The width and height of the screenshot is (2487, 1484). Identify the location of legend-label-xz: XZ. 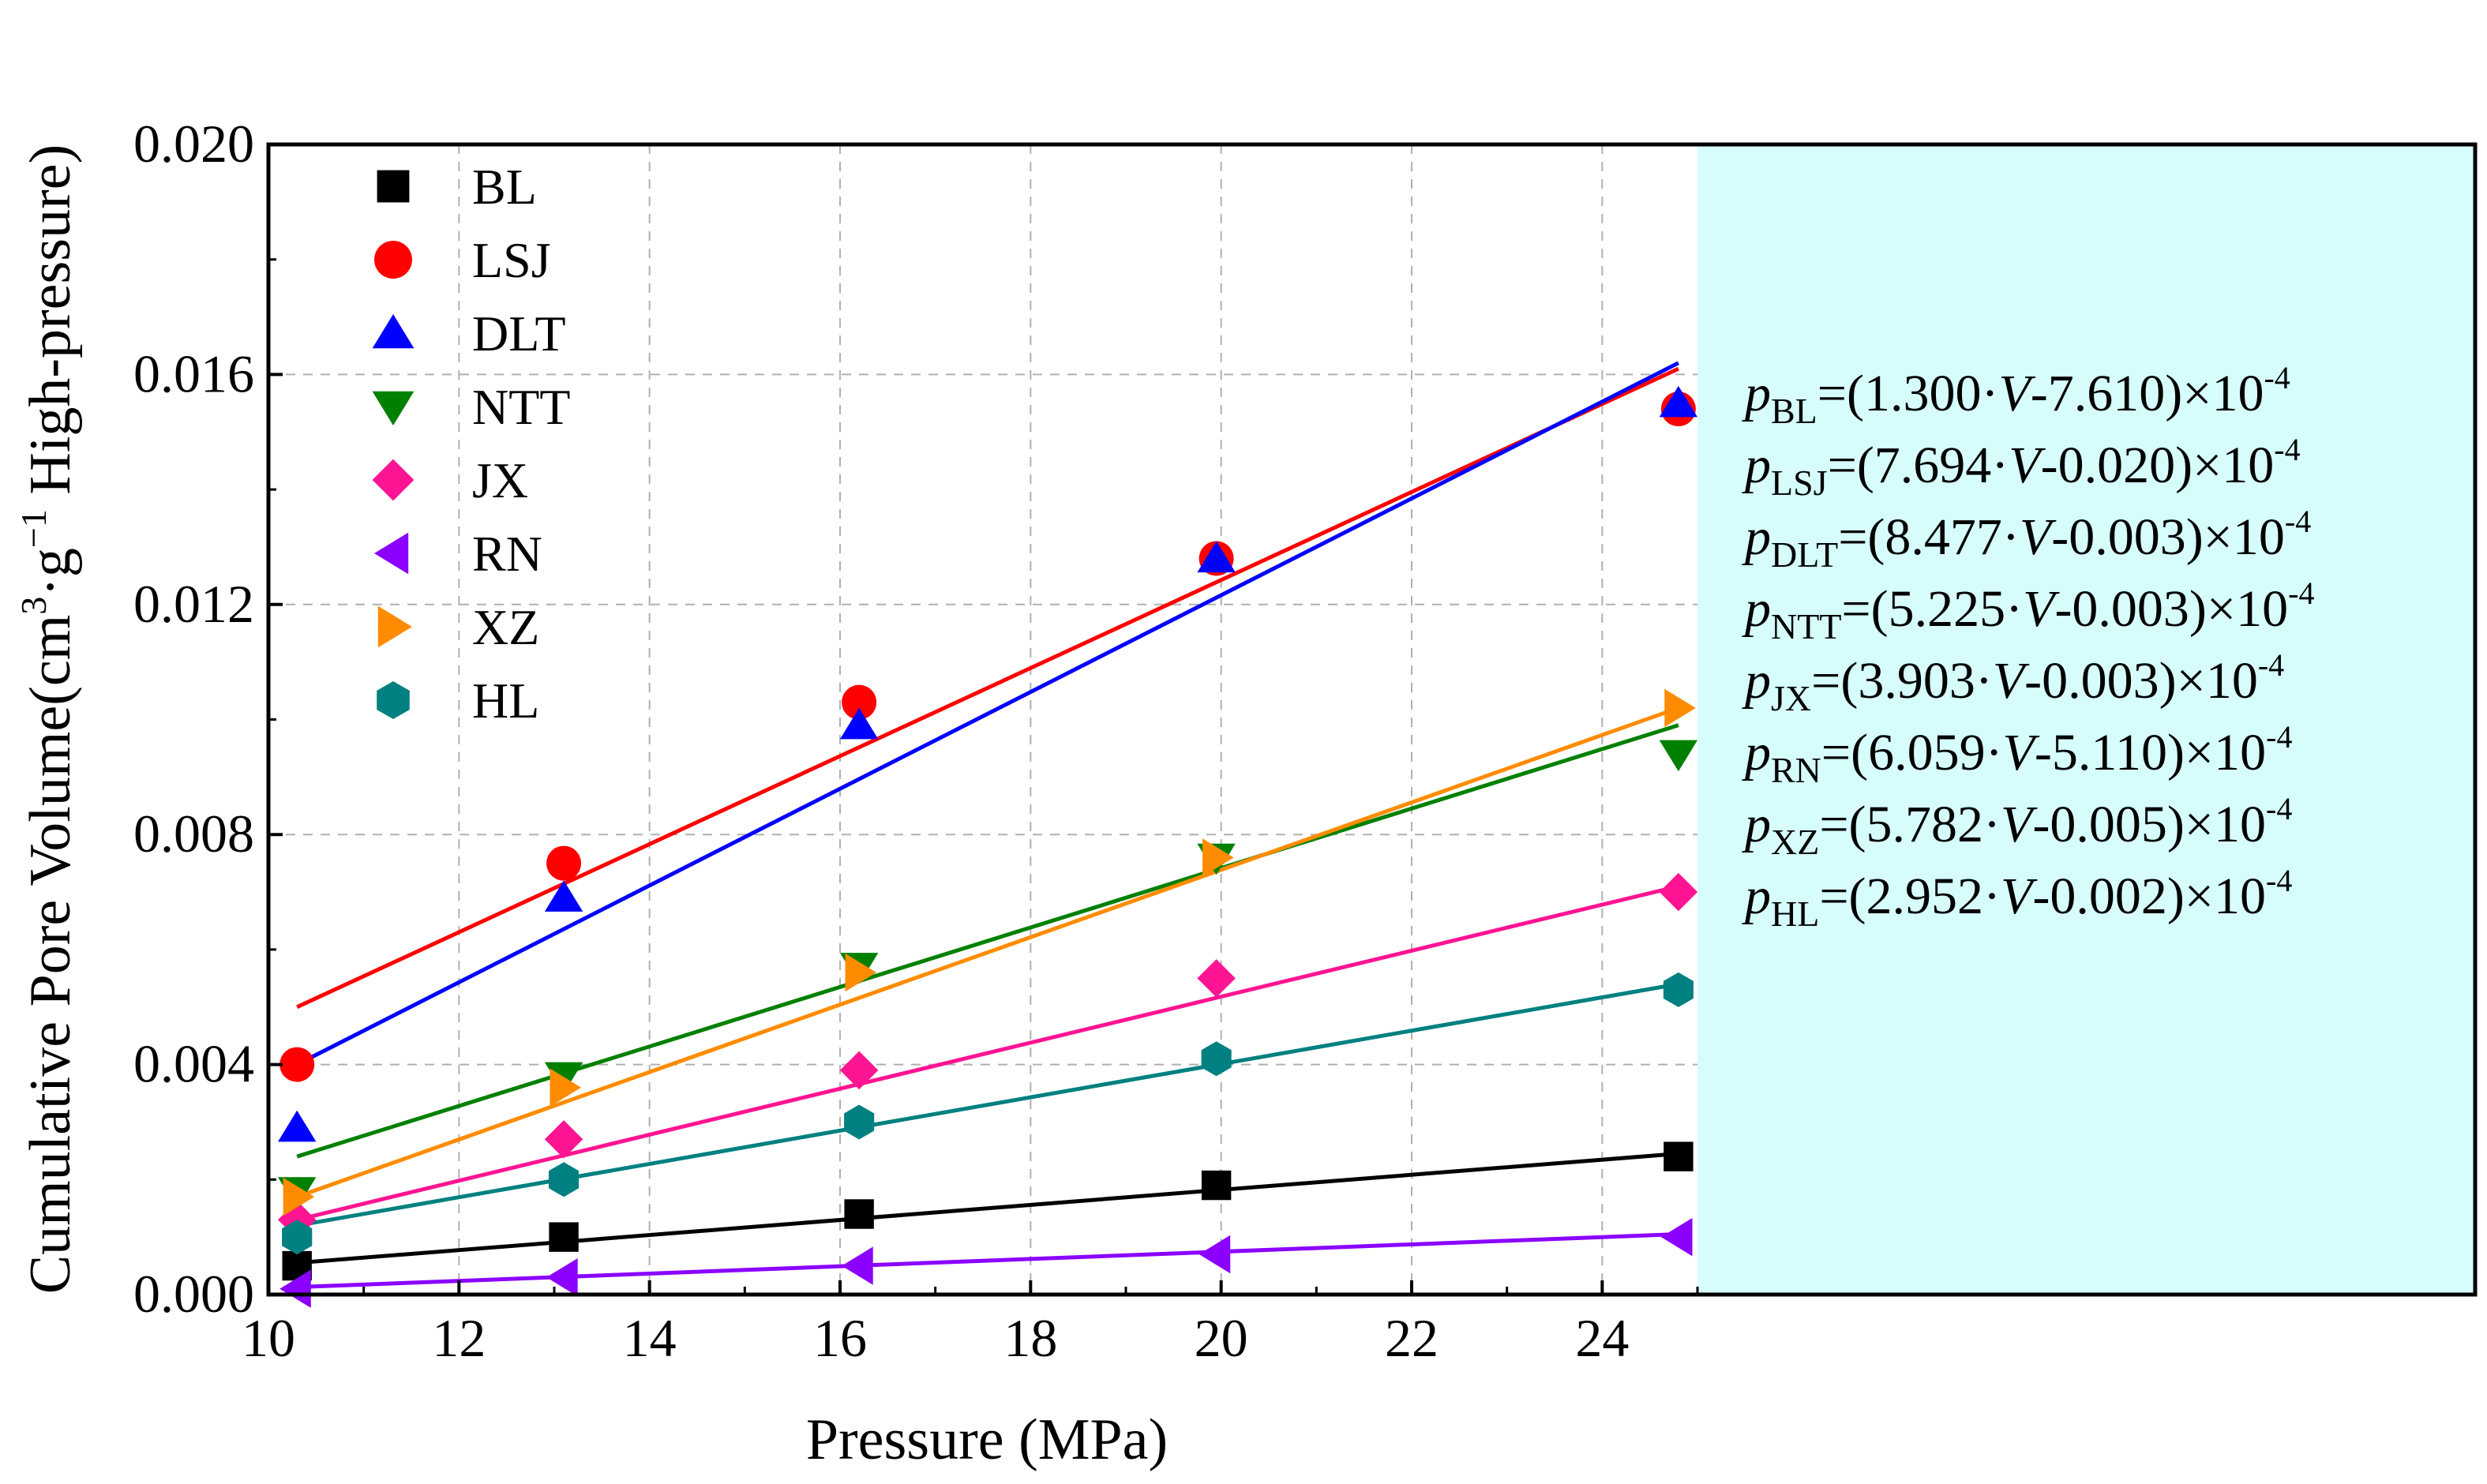
(506, 627).